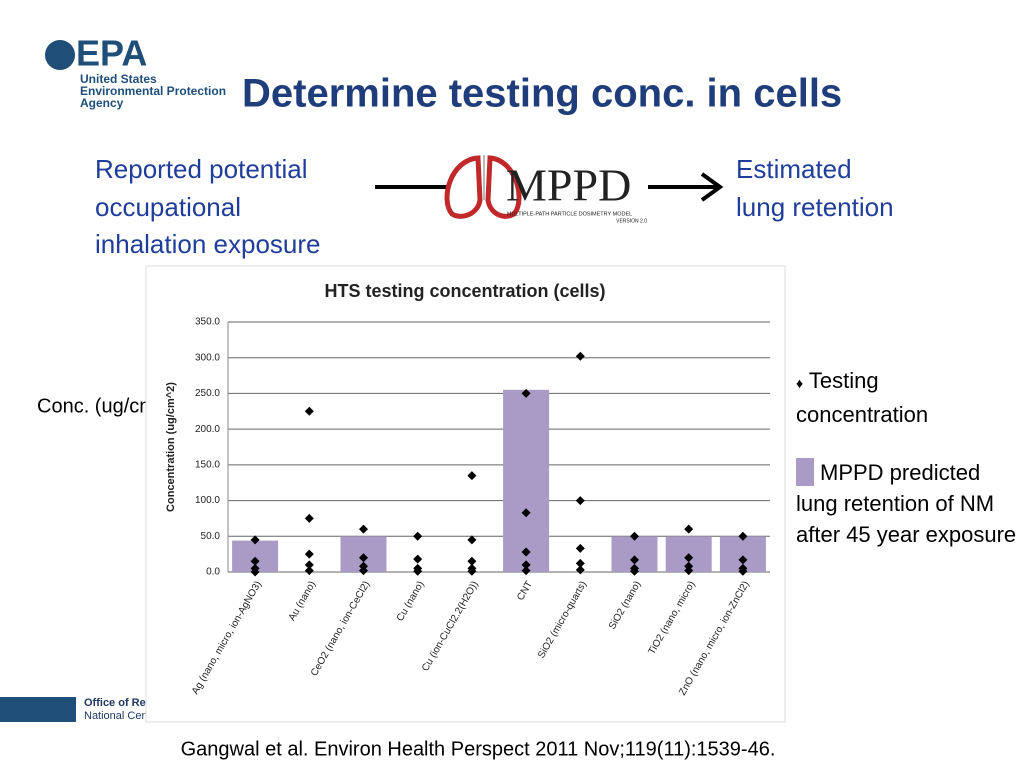 This screenshot has height=768, width=1024. What do you see at coordinates (201, 169) in the screenshot?
I see `input-text: Reported potential` at bounding box center [201, 169].